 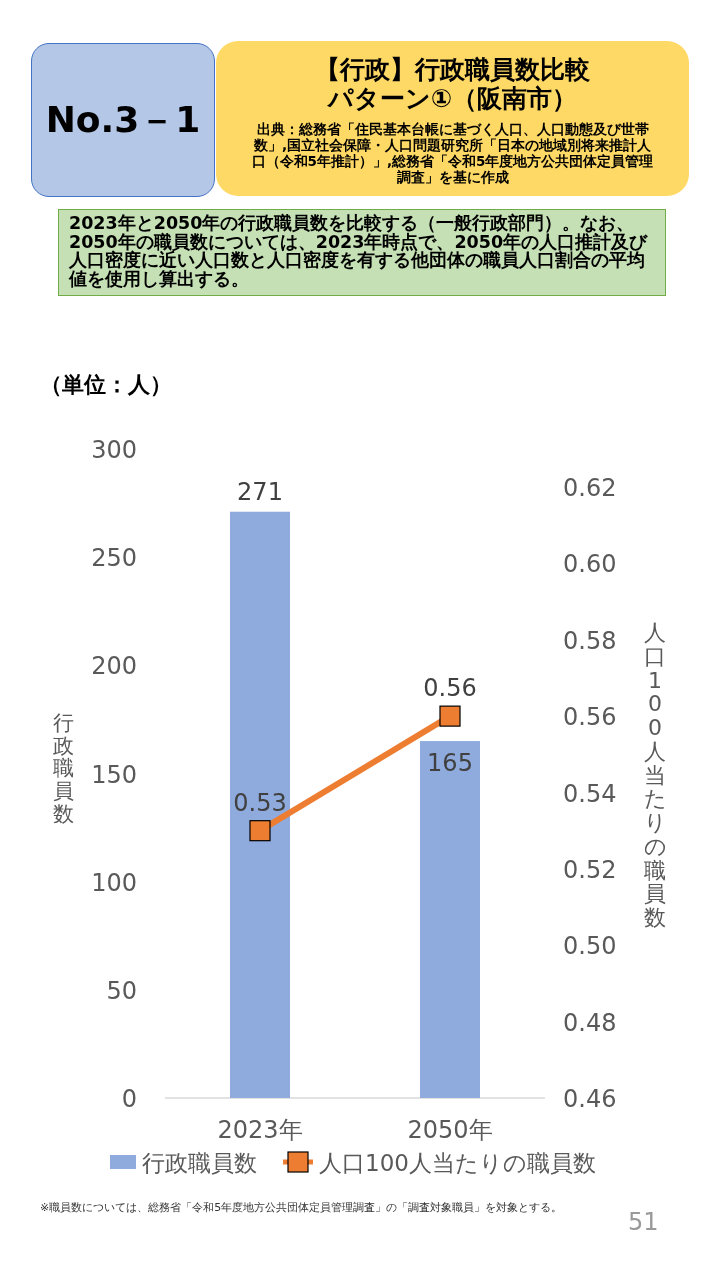 I want to click on annotation: 51, so click(x=643, y=1222).